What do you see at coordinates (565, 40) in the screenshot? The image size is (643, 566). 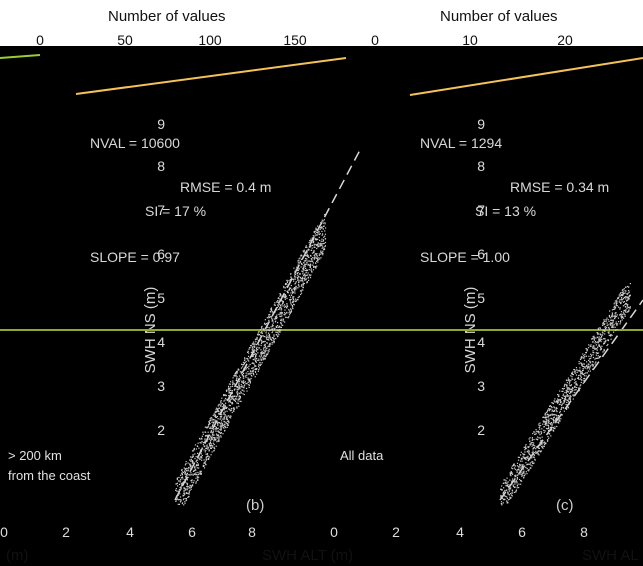 I see `top-axis-tick-label: 20` at bounding box center [565, 40].